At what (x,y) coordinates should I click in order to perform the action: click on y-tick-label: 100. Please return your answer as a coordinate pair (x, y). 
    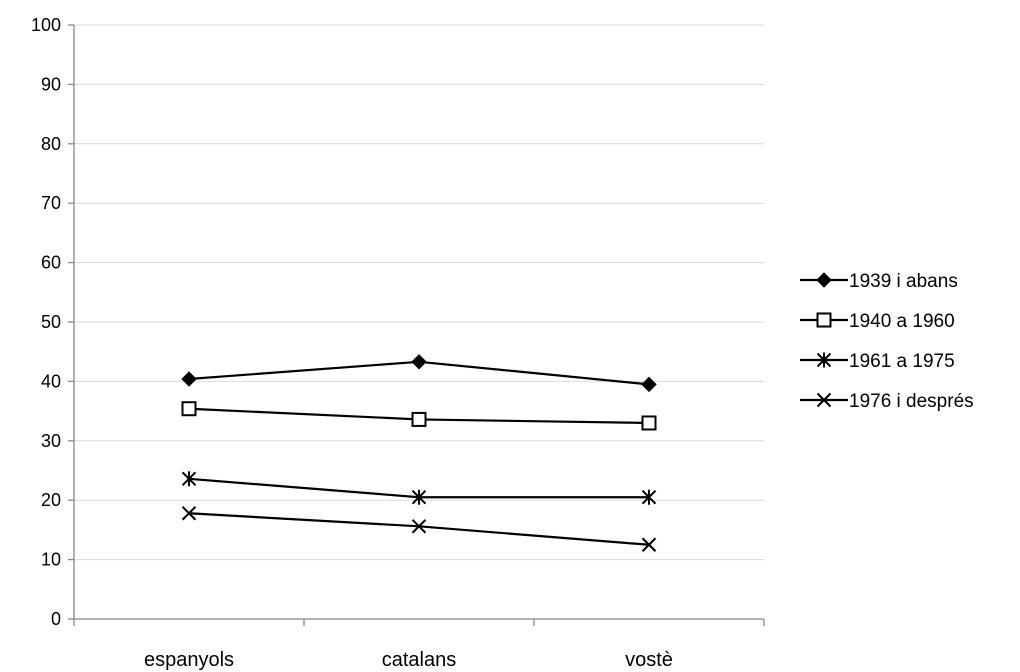
    Looking at the image, I should click on (46, 25).